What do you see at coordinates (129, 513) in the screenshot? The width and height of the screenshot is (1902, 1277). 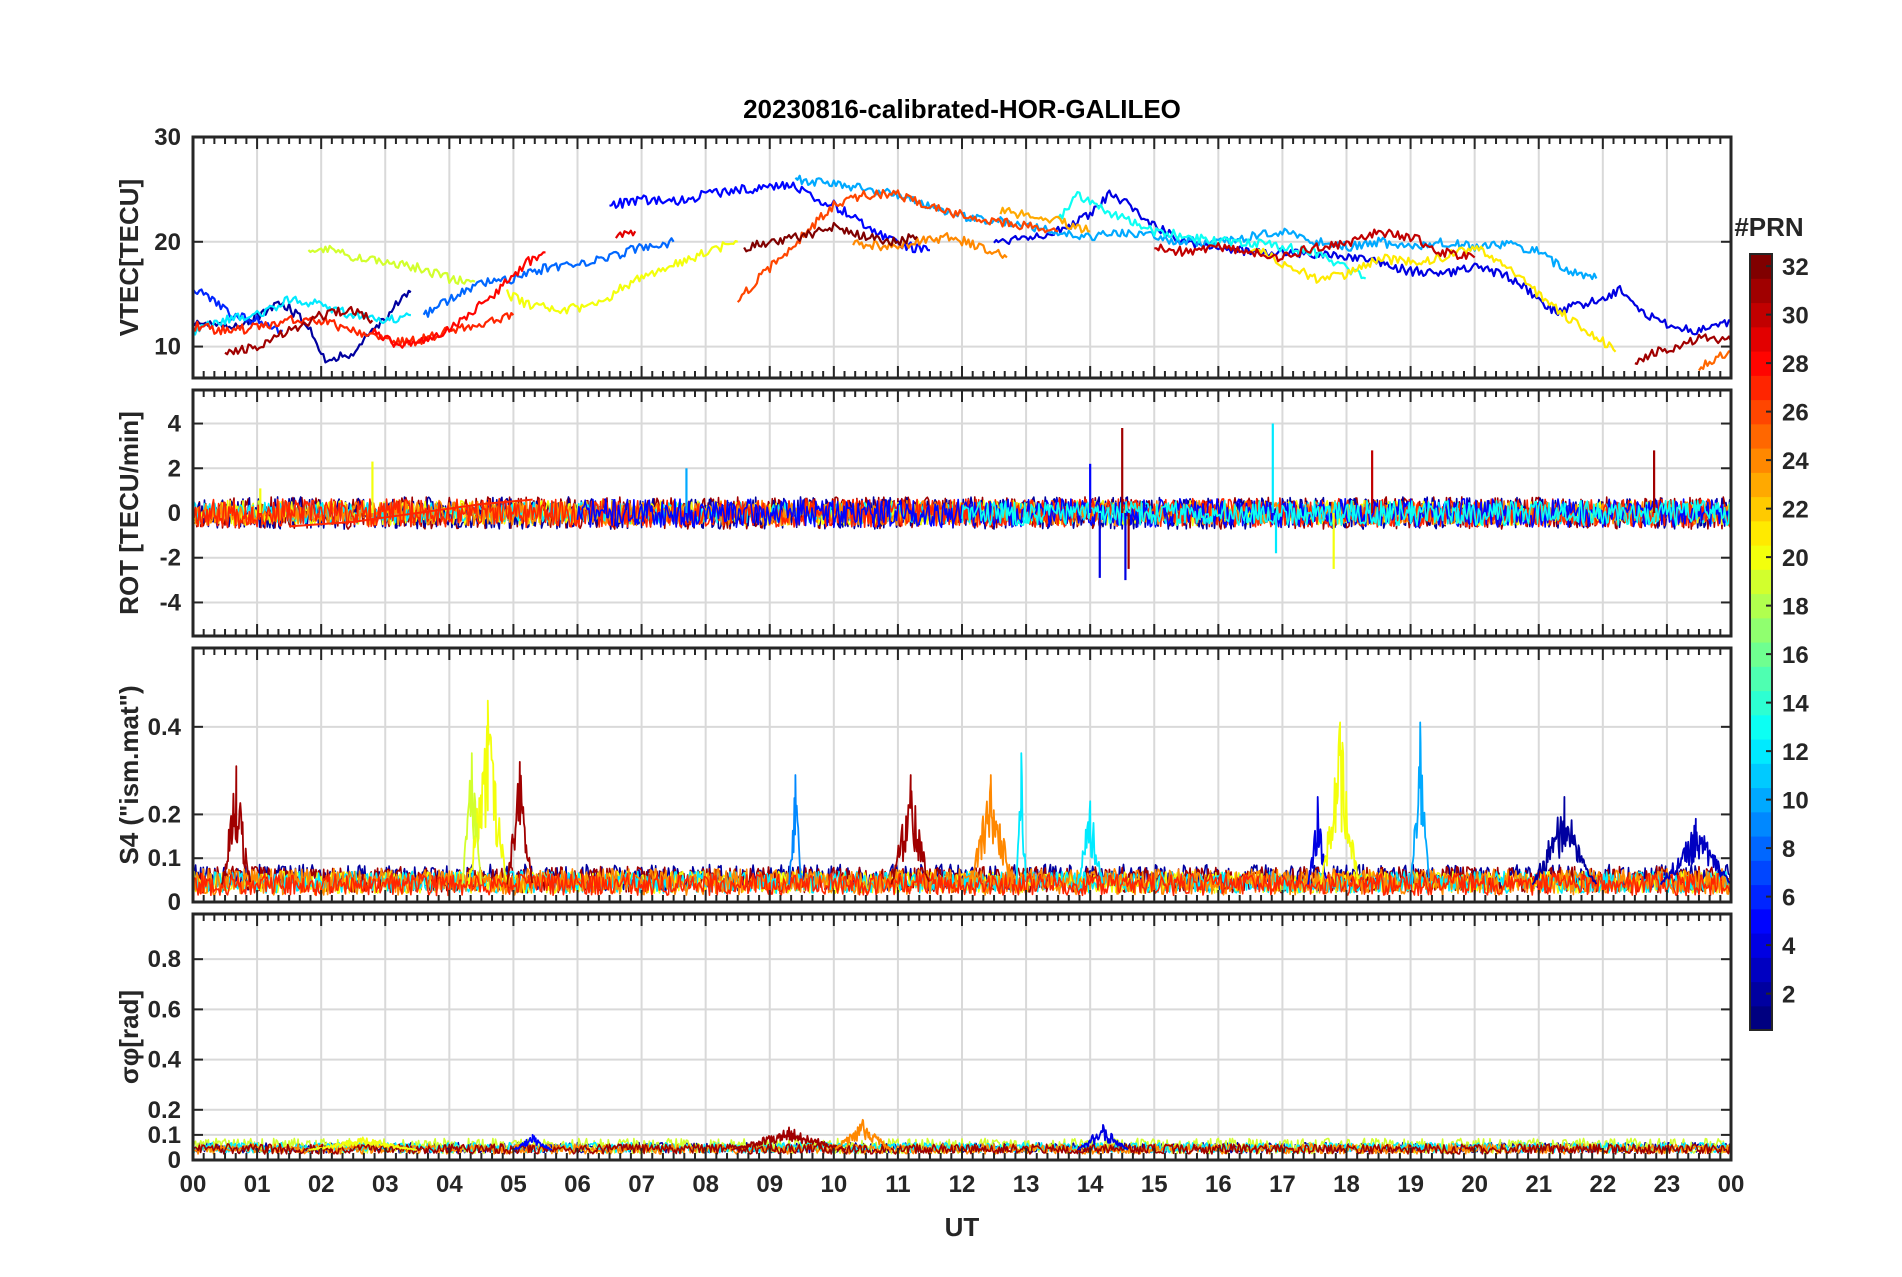 I see `rot-y-axis-label: ROT [TECU/min]` at bounding box center [129, 513].